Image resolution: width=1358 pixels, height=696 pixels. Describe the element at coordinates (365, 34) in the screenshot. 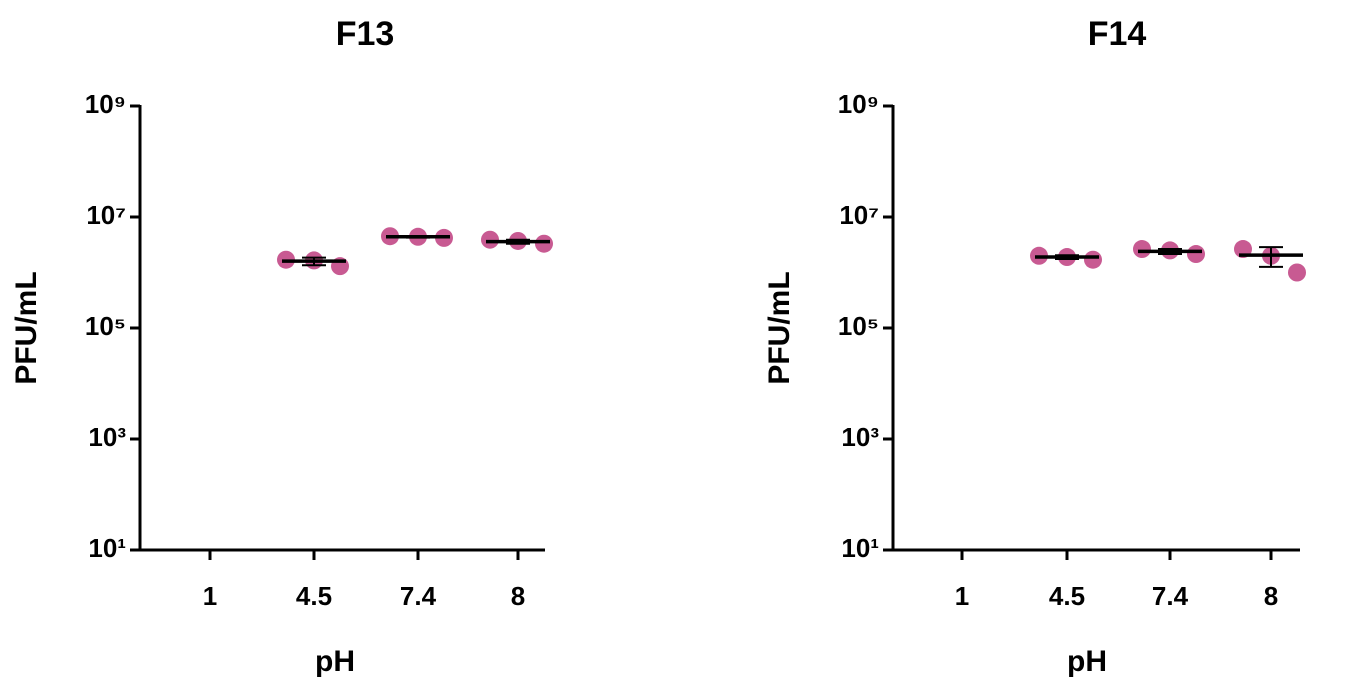

I see `chart-title: F13` at that location.